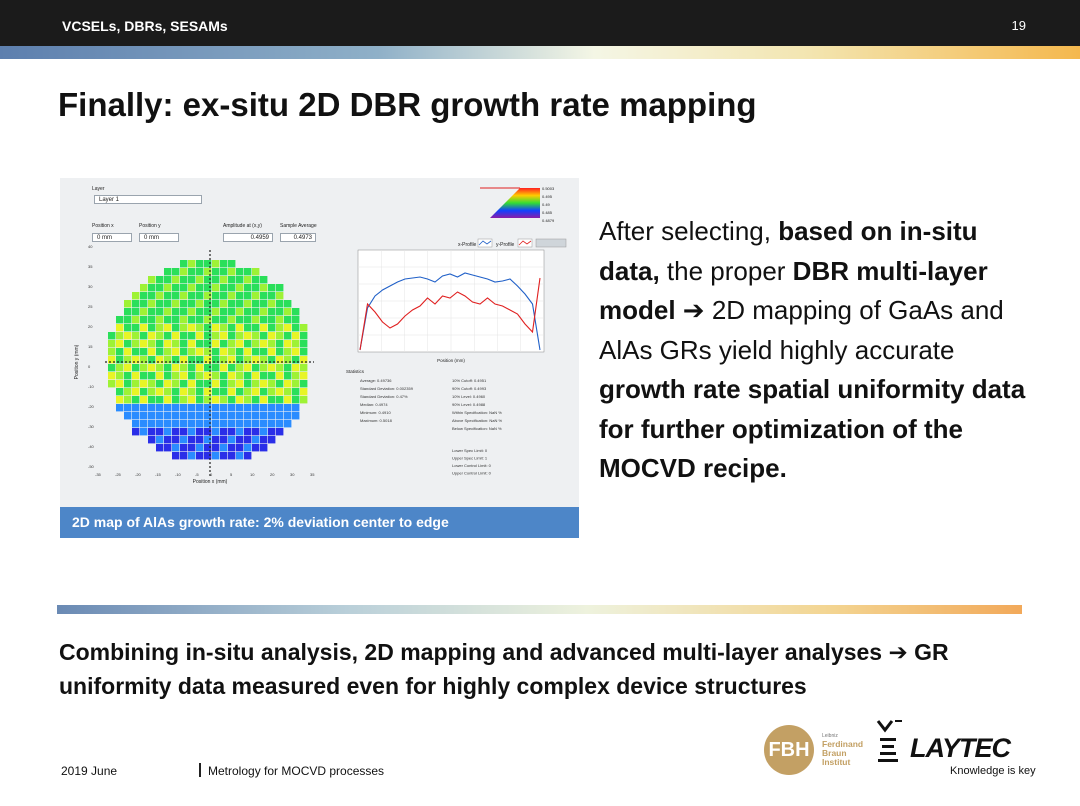 The height and width of the screenshot is (806, 1080). What do you see at coordinates (208, 360) in the screenshot?
I see `wafer-cells` at bounding box center [208, 360].